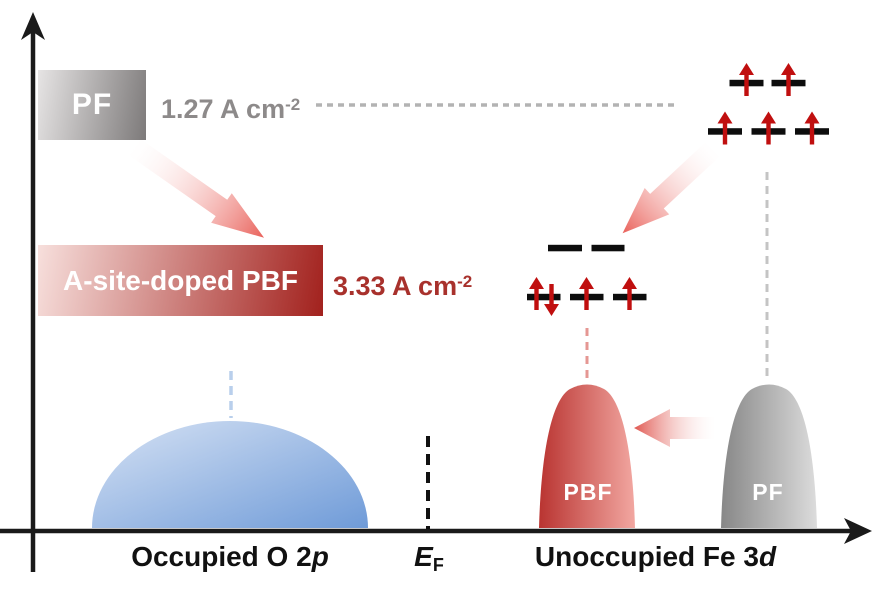 This screenshot has width=888, height=592. What do you see at coordinates (655, 556) in the screenshot?
I see `unoccupied-fe3d-label: Unoccupied Fe 3d` at bounding box center [655, 556].